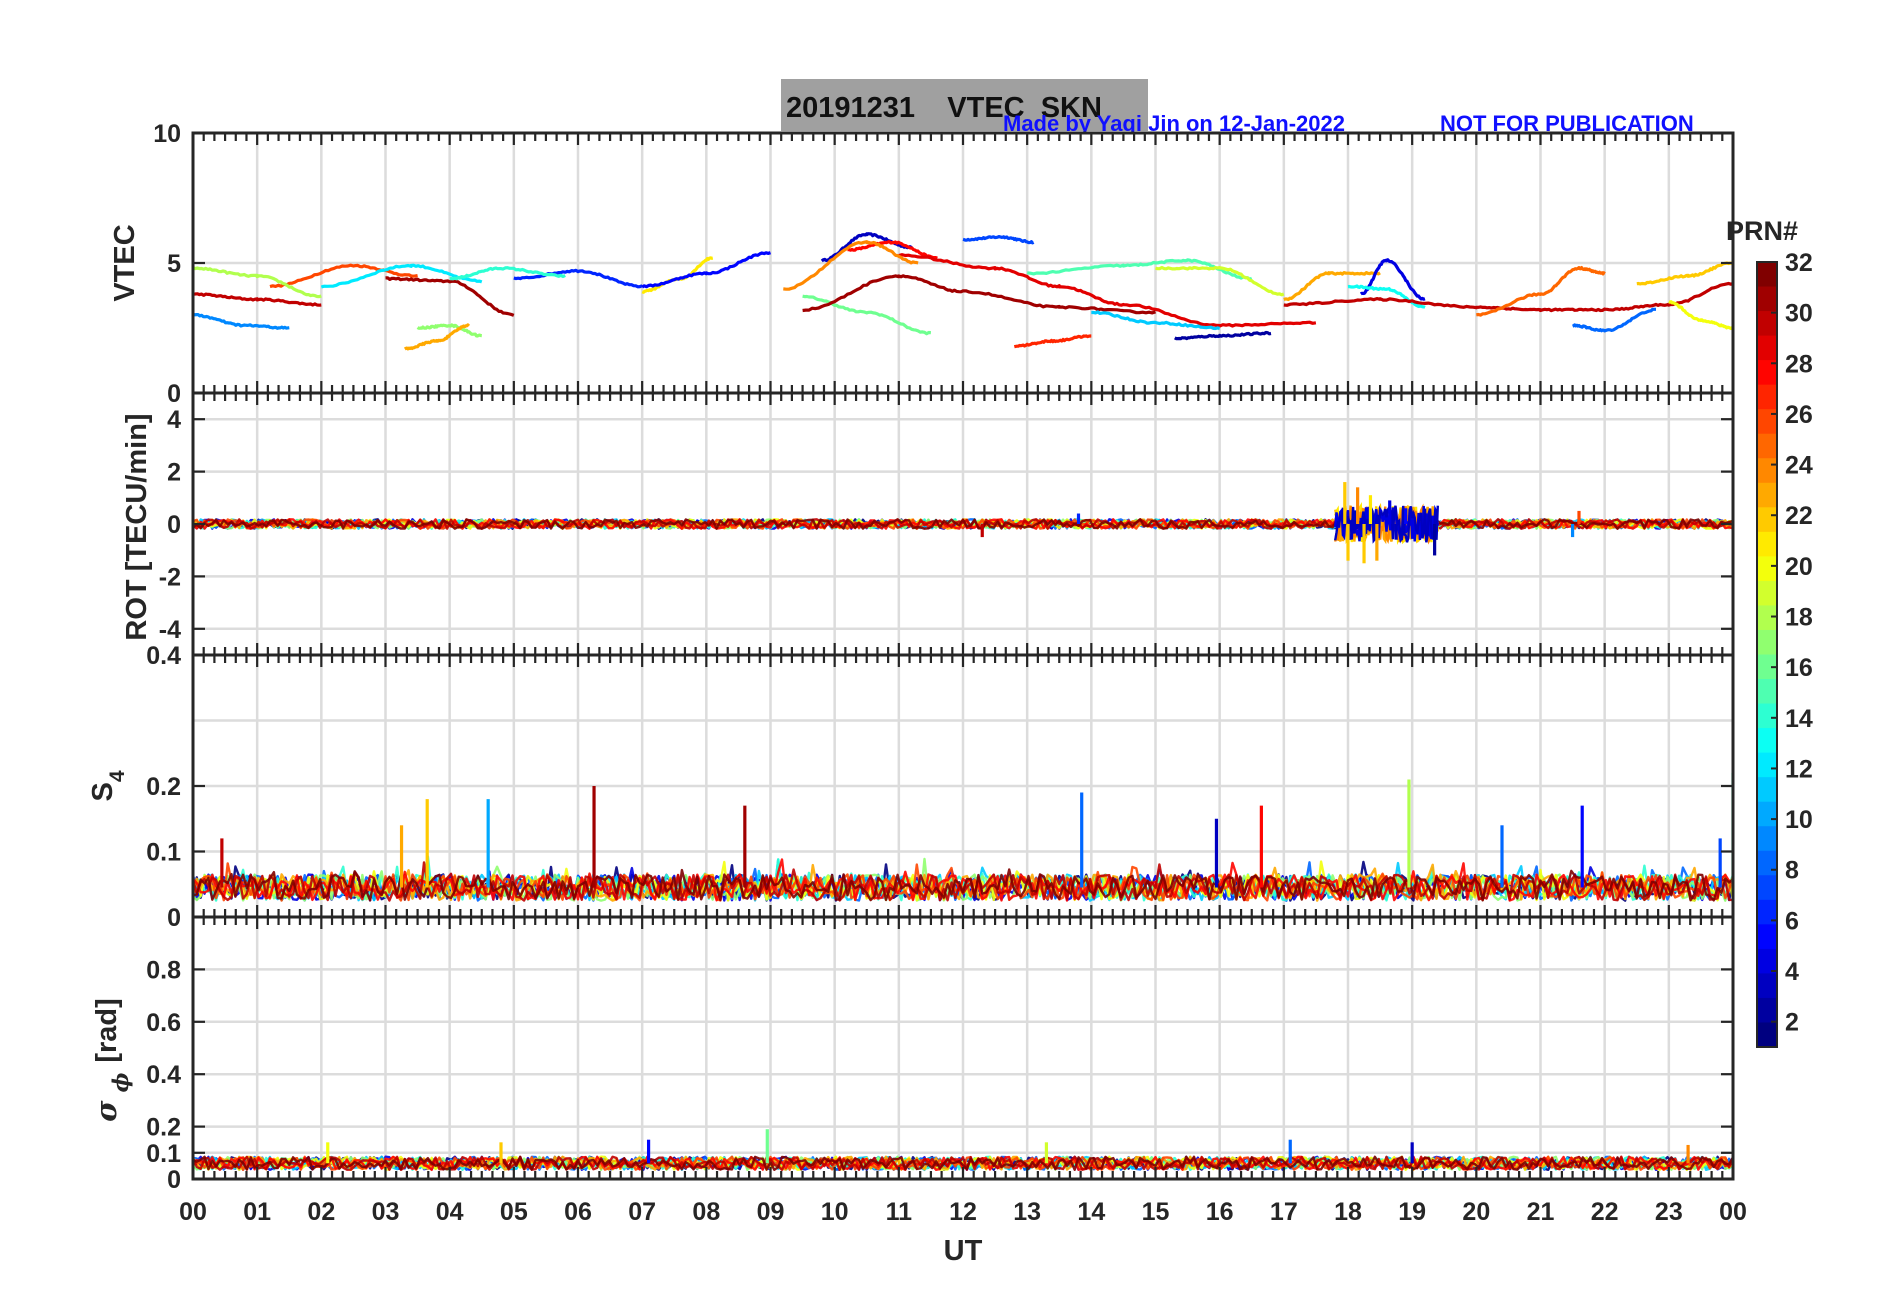 This screenshot has width=1902, height=1292. What do you see at coordinates (899, 1212) in the screenshot?
I see `x-tick-label: 11` at bounding box center [899, 1212].